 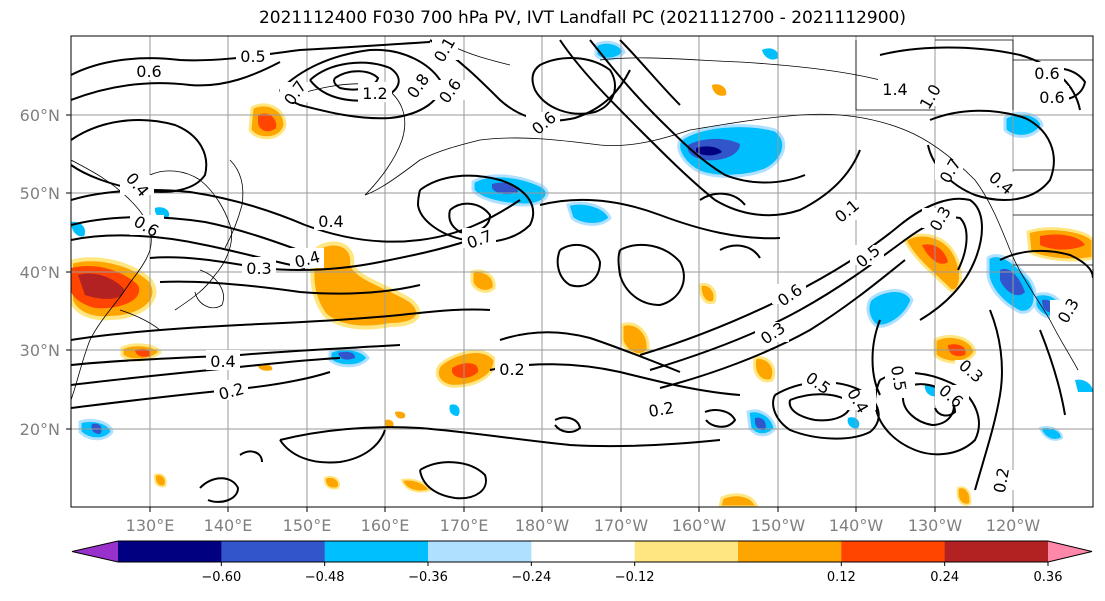 I want to click on contour-label: 1.4, so click(x=895, y=88).